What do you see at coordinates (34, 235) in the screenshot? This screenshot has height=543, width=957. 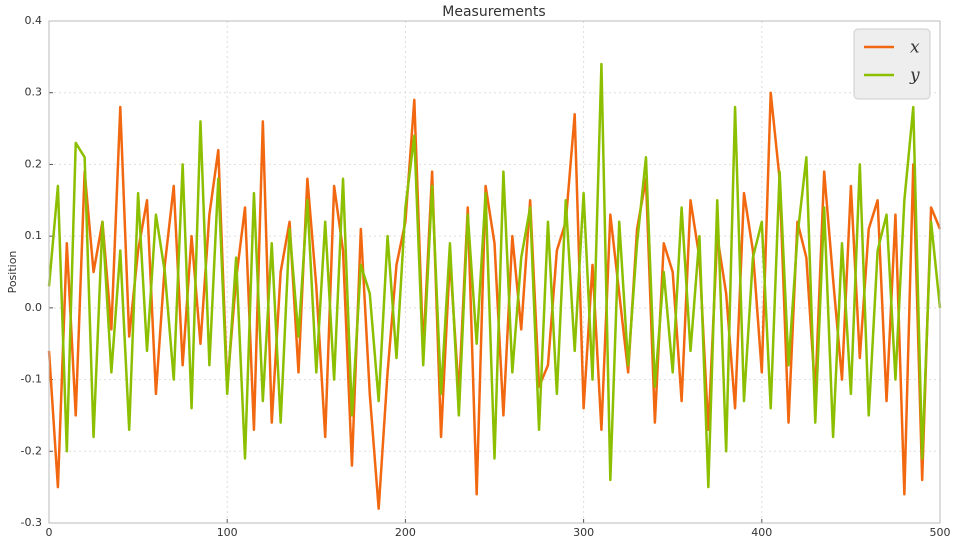 I see `y-tick-label: 0.1` at bounding box center [34, 235].